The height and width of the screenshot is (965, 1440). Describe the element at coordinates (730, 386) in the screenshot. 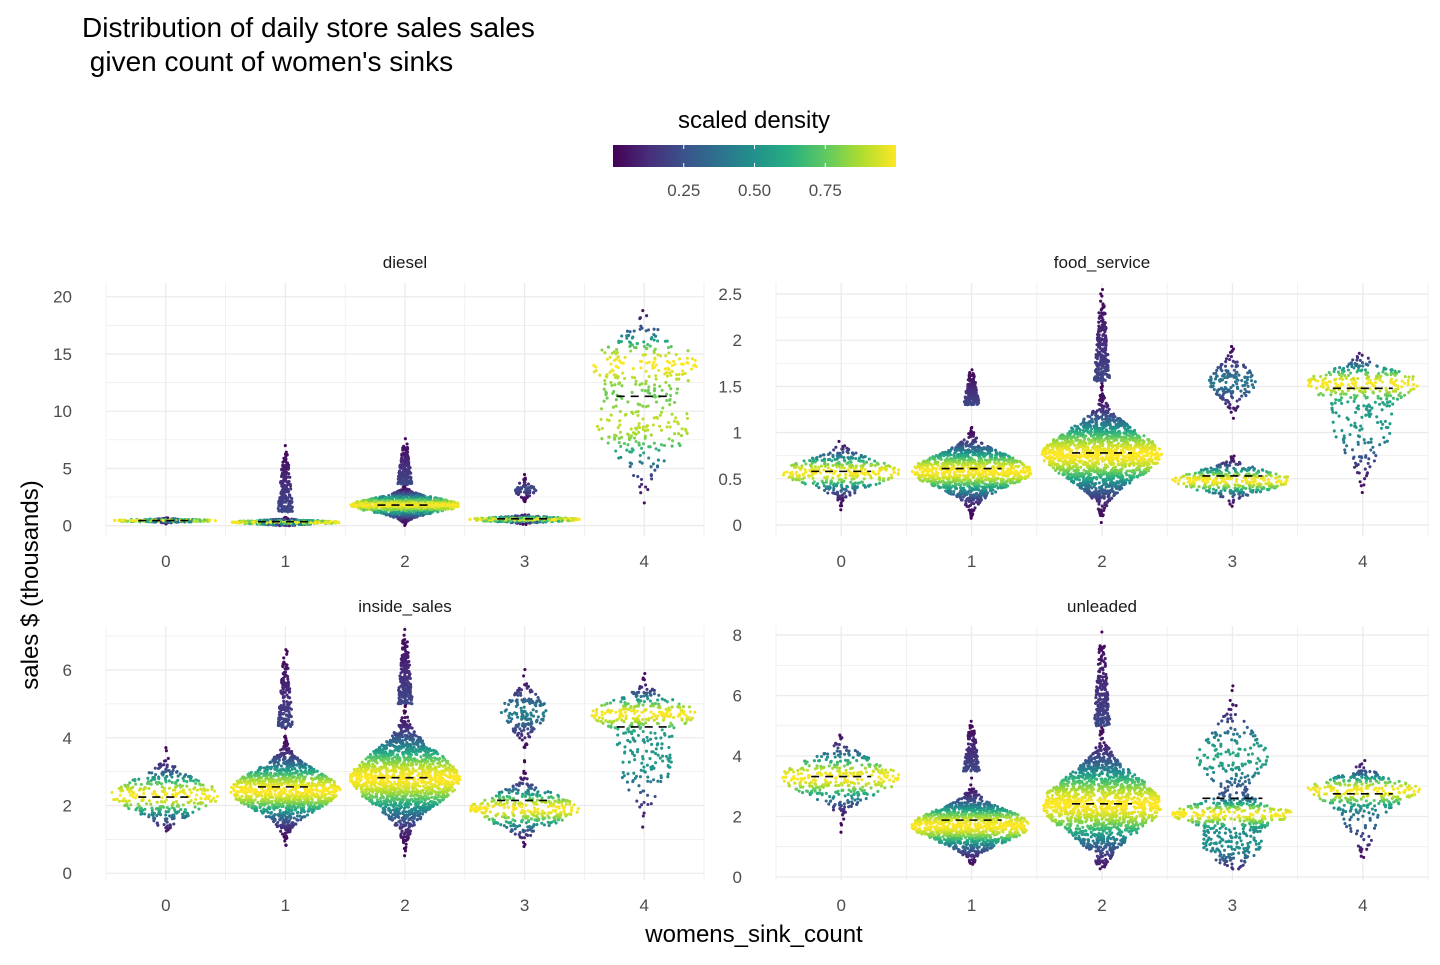

I see `y-tick-label: 1.5` at that location.